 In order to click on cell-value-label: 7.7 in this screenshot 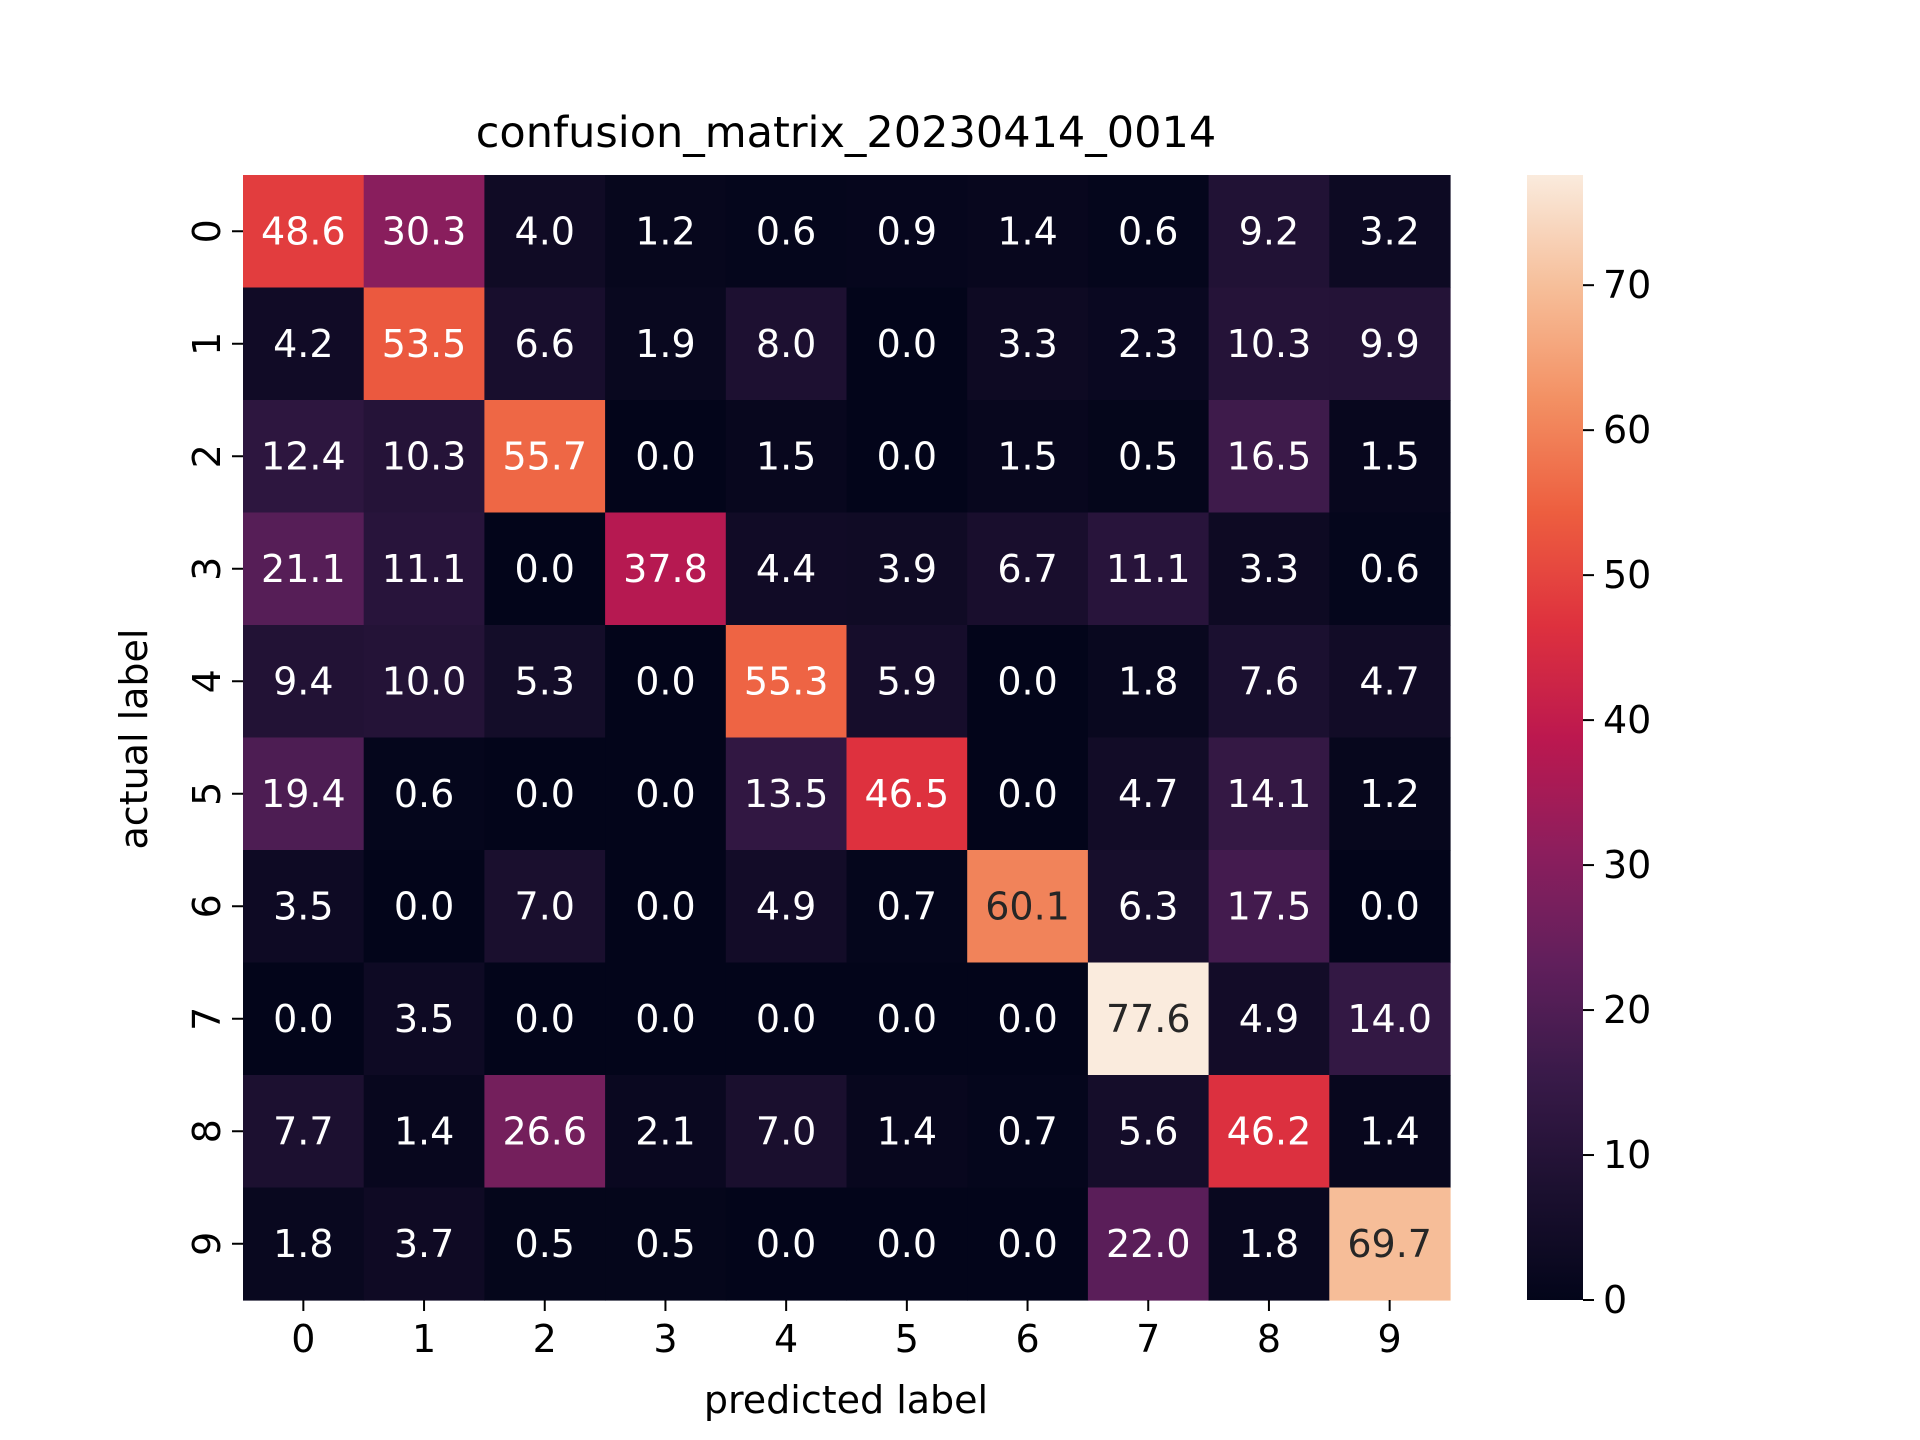, I will do `click(303, 1131)`.